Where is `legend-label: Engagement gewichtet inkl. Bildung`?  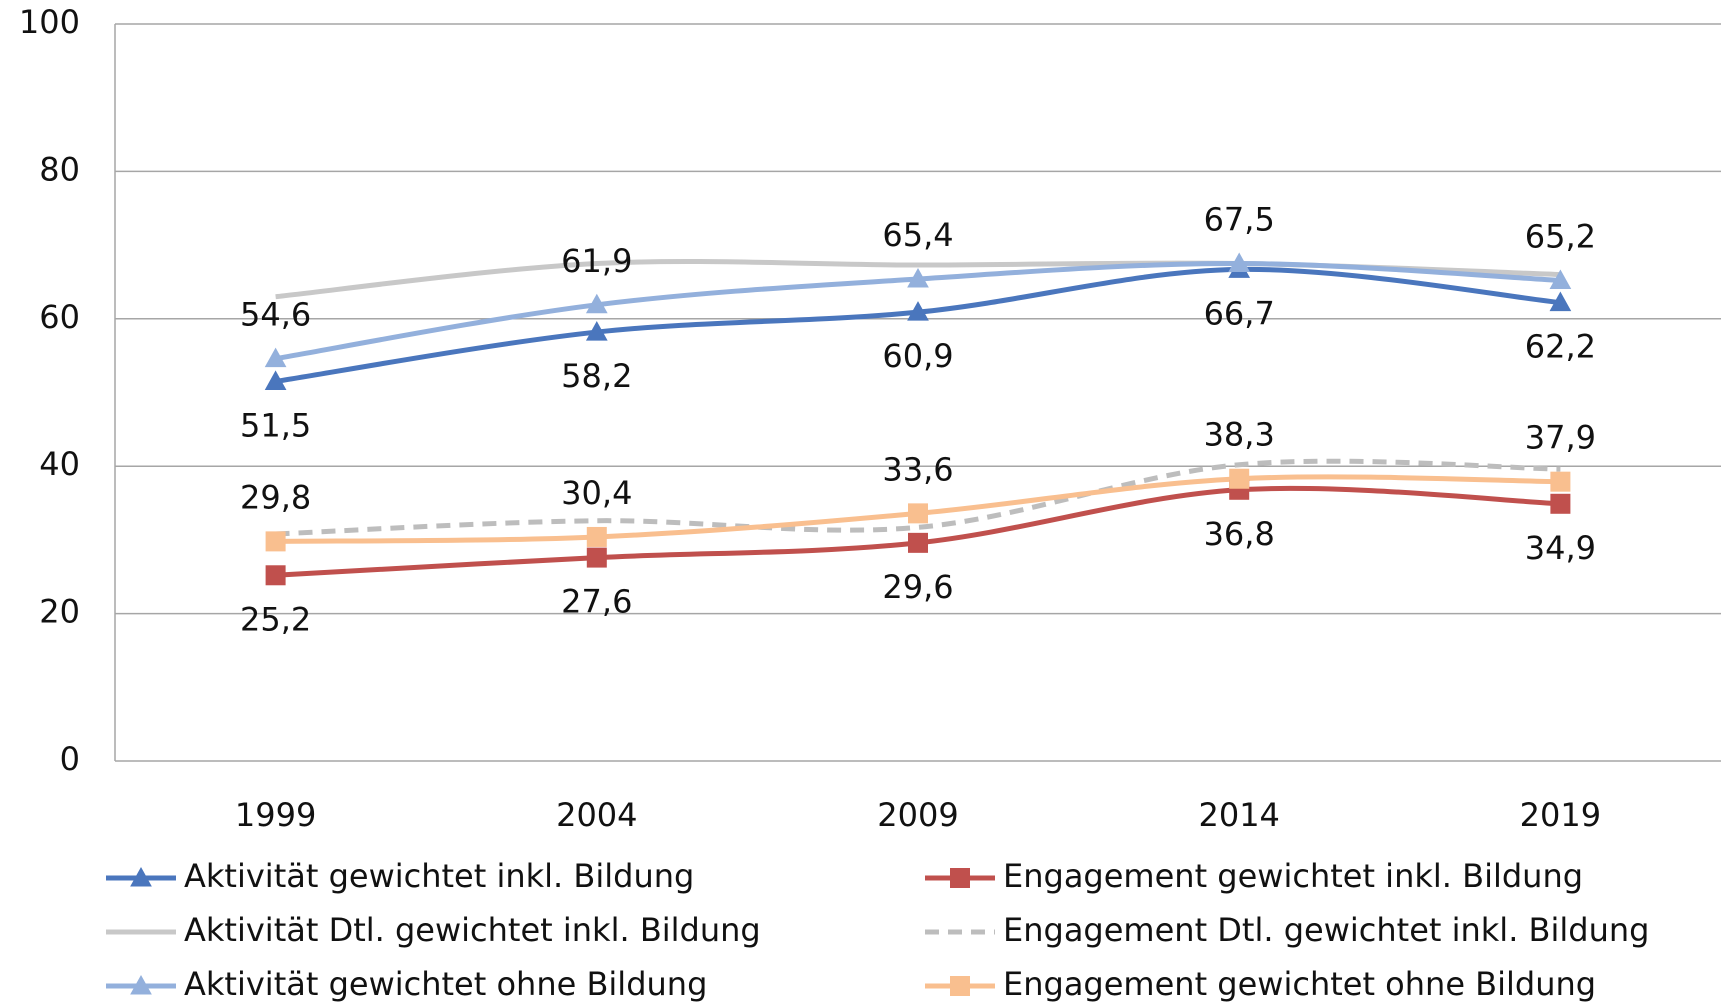
legend-label: Engagement gewichtet inkl. Bildung is located at coordinates (1293, 876).